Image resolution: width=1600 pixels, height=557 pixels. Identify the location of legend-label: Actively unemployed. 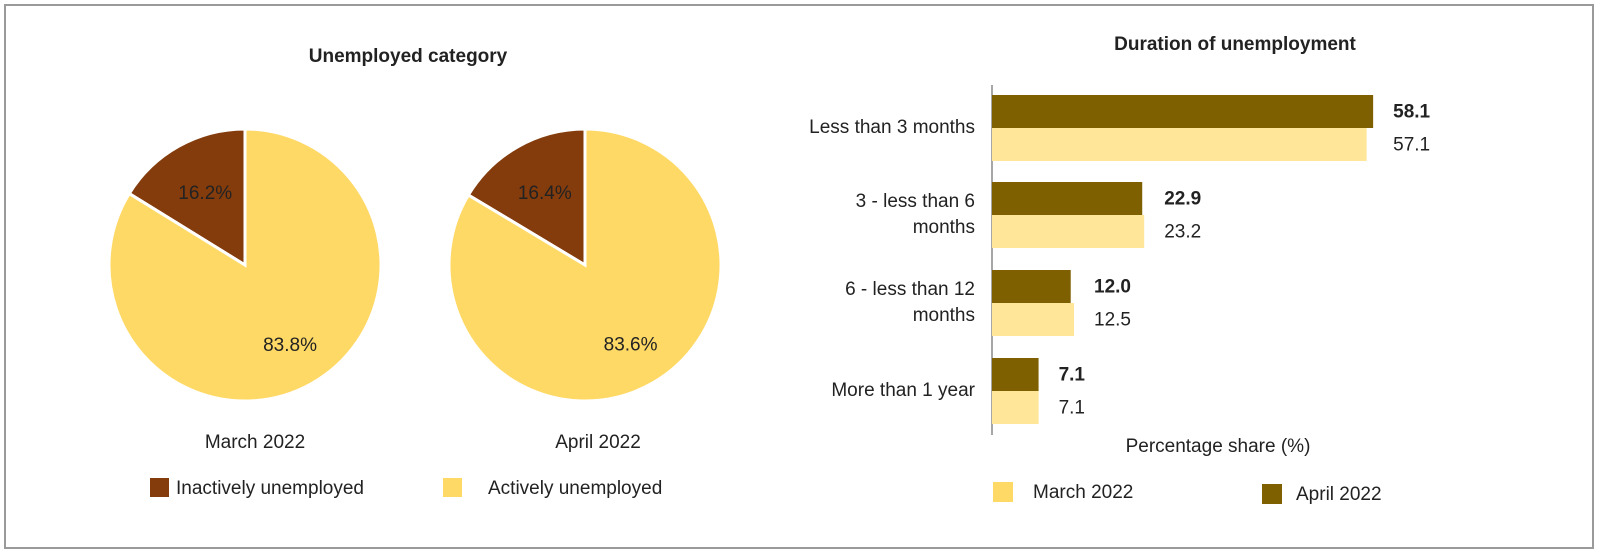
(575, 488).